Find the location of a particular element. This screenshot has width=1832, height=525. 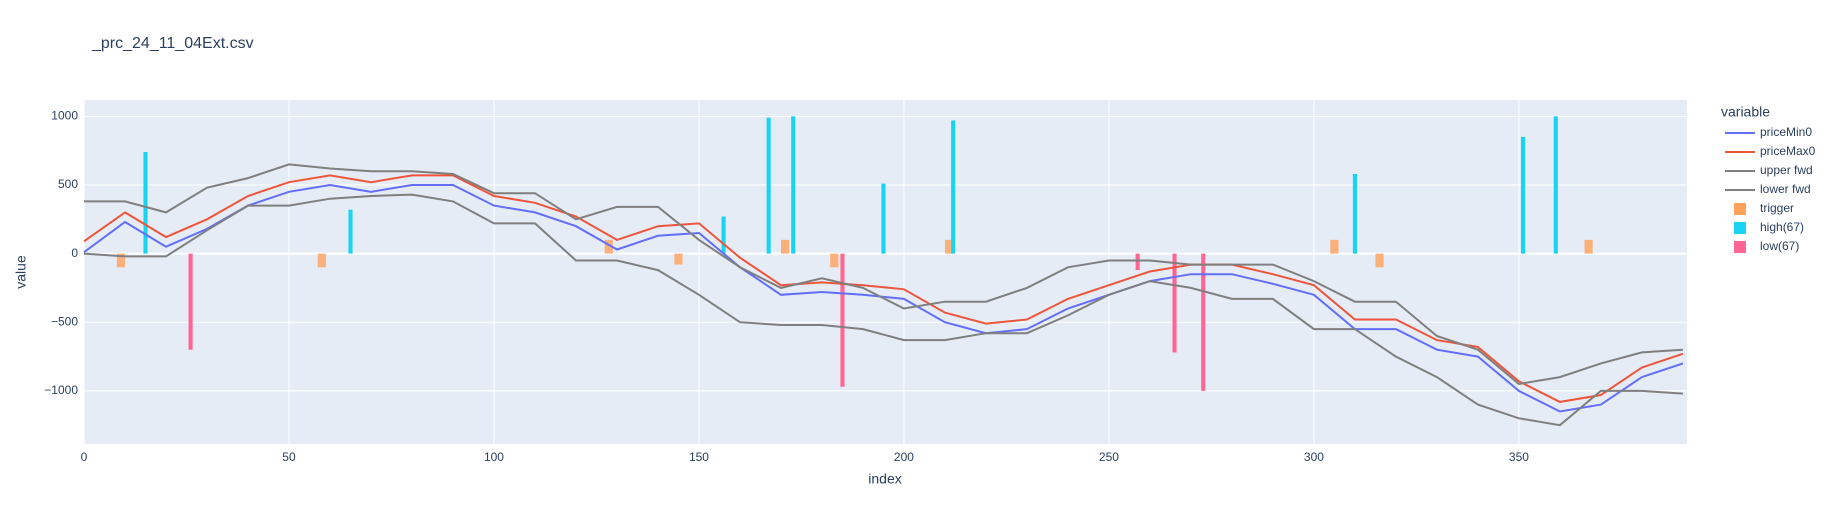

x-tick-label: 250 is located at coordinates (1109, 457).